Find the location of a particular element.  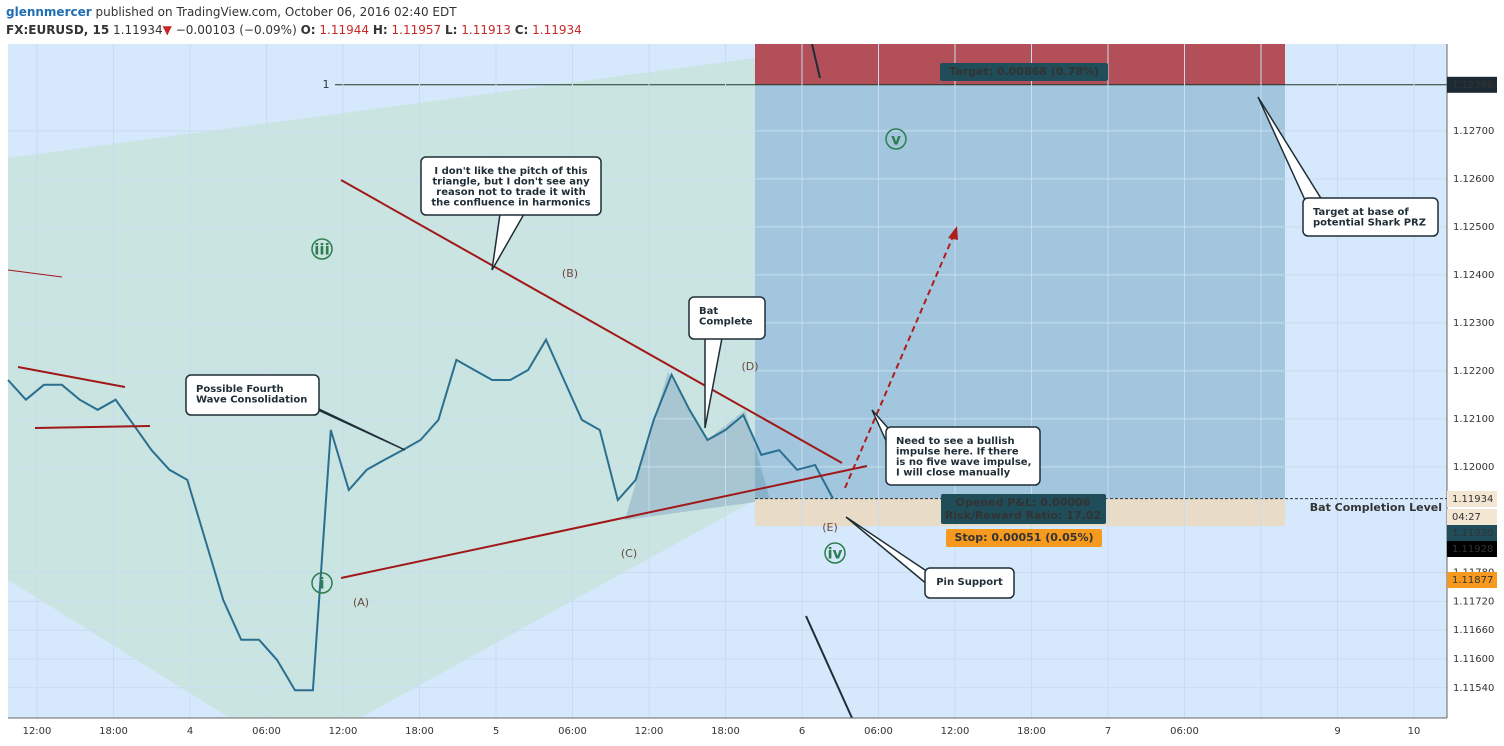

wave-label: (B) is located at coordinates (570, 273).